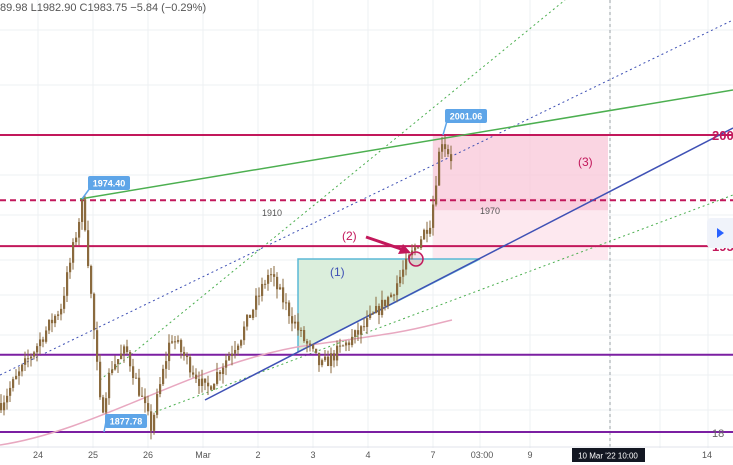 Image resolution: width=733 pixels, height=465 pixels. Describe the element at coordinates (312, 455) in the screenshot. I see `time-axis-label: 3` at that location.